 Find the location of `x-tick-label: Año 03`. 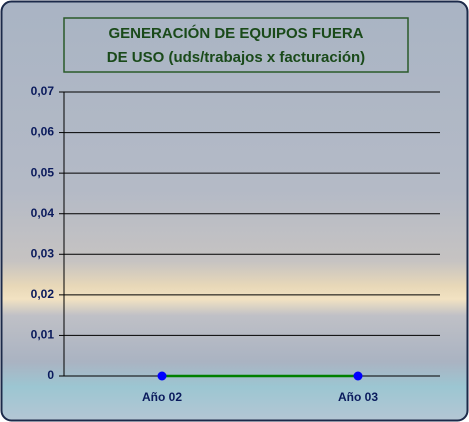

x-tick-label: Año 03 is located at coordinates (358, 397).